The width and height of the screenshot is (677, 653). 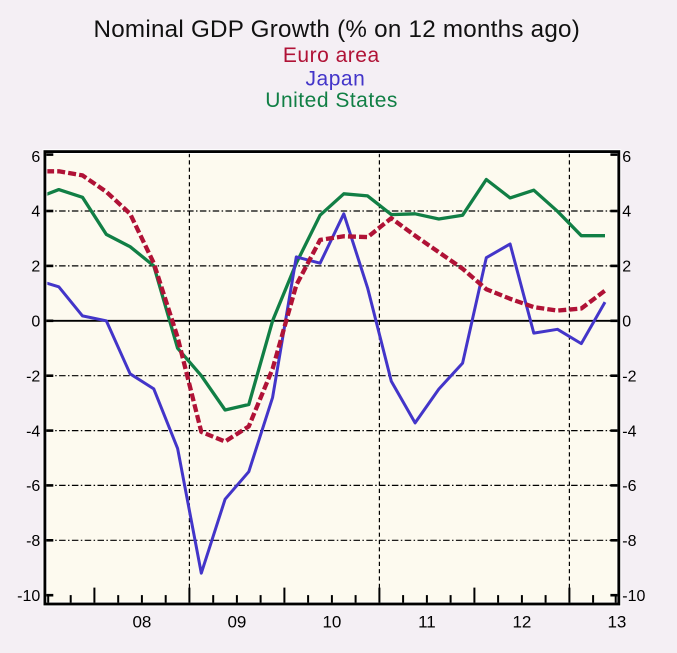 I want to click on svg-text: 08, so click(x=141, y=622).